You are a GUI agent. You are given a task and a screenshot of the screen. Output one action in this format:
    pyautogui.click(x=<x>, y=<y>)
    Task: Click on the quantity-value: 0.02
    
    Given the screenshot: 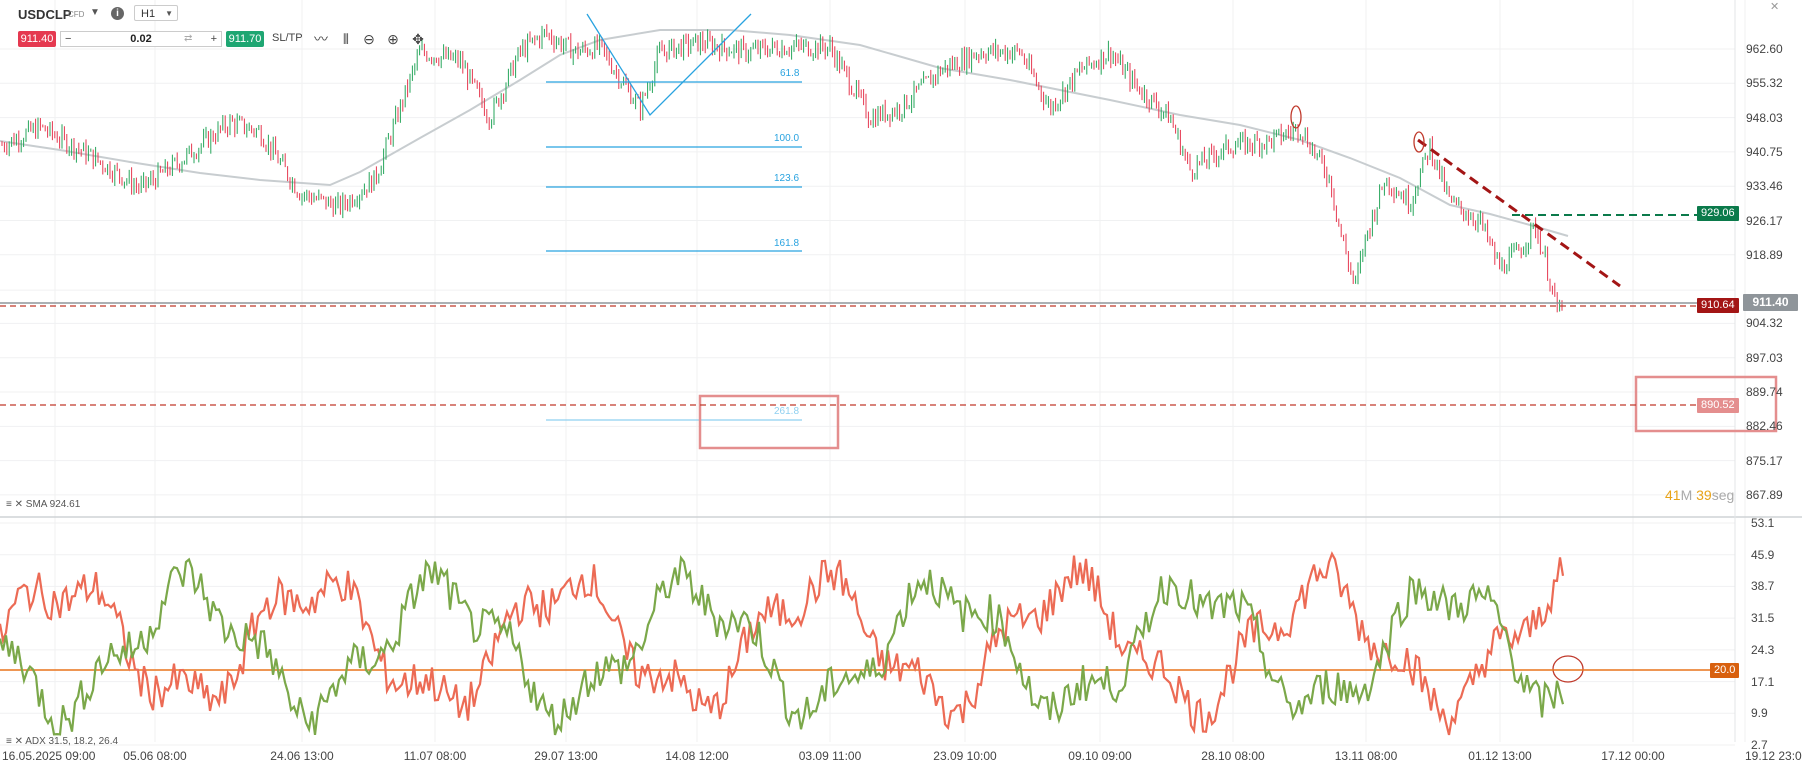 What is the action you would take?
    pyautogui.click(x=141, y=39)
    